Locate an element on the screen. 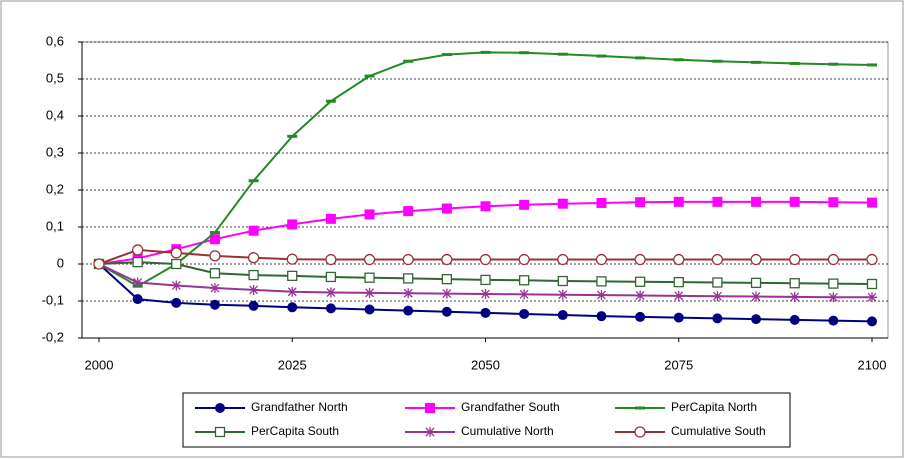  y-tick-label: 0,1 is located at coordinates (55, 225).